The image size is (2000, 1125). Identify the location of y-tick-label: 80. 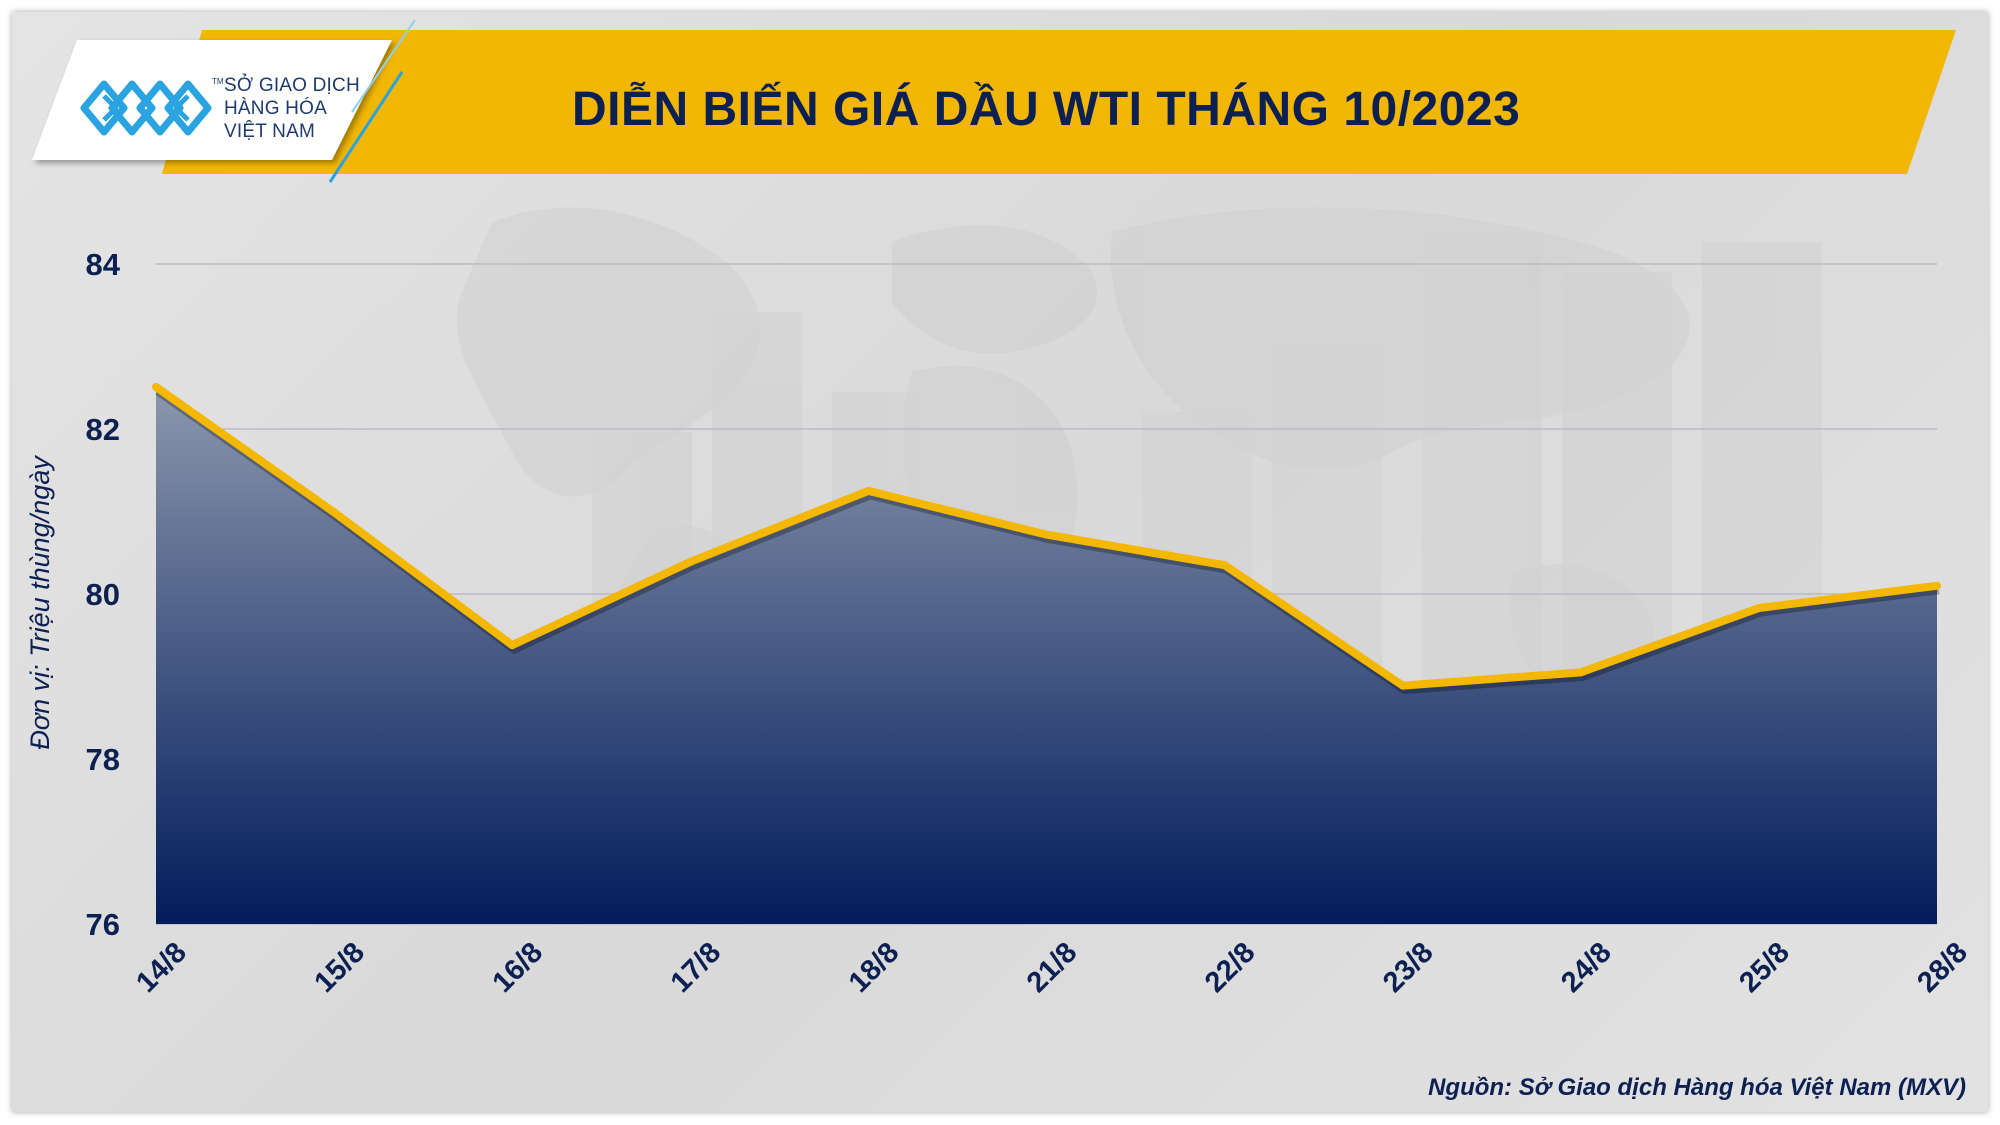
(103, 594).